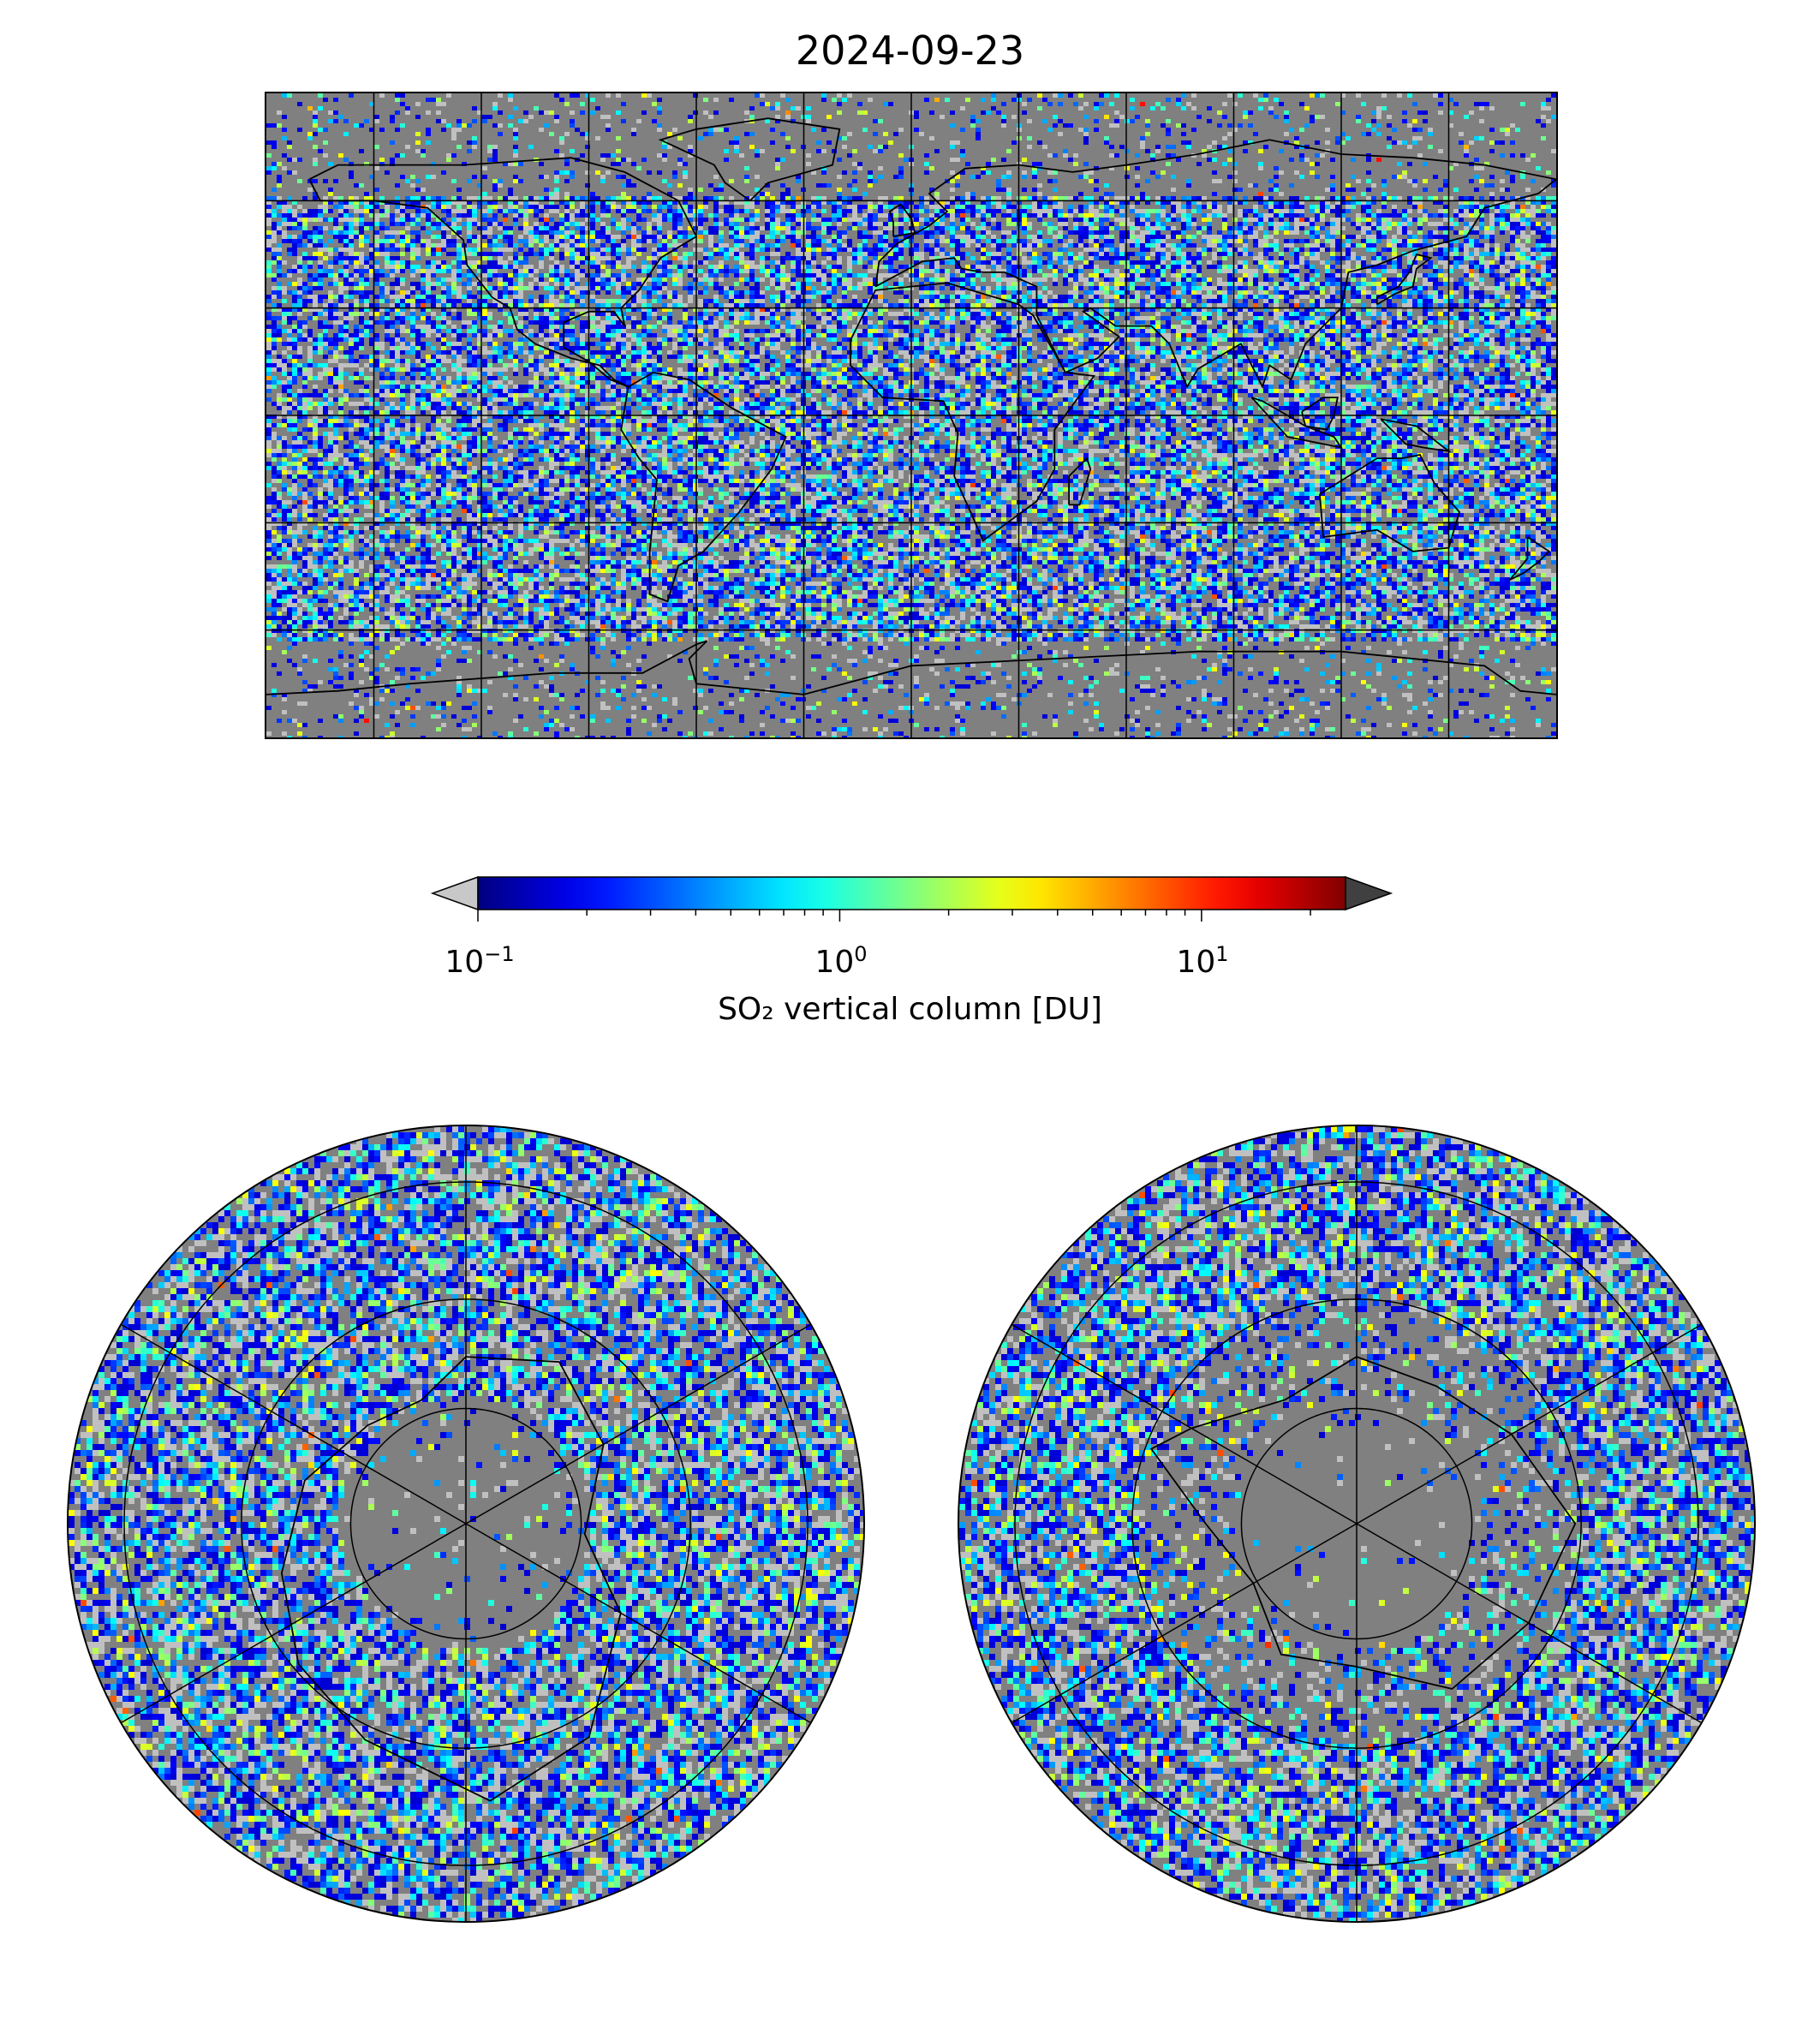 This screenshot has width=1820, height=2023. I want to click on colorbar-ticks, so click(894, 916).